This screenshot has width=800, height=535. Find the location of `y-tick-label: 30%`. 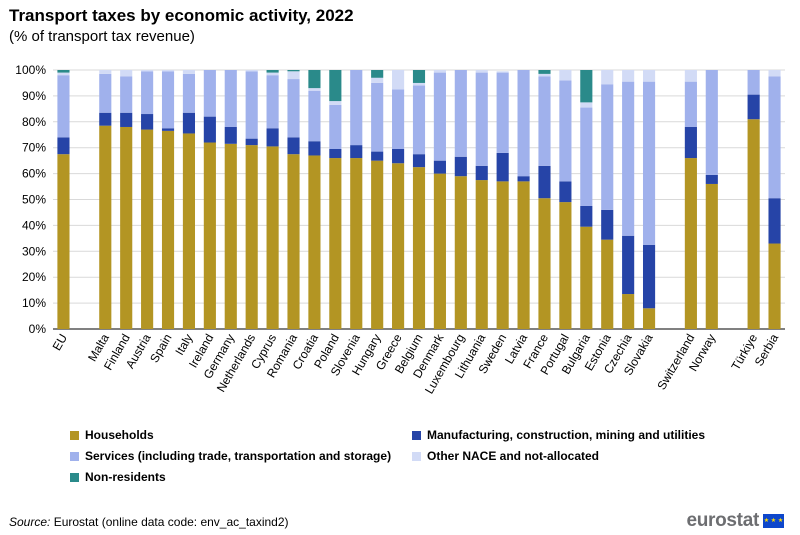

y-tick-label: 30% is located at coordinates (34, 251).